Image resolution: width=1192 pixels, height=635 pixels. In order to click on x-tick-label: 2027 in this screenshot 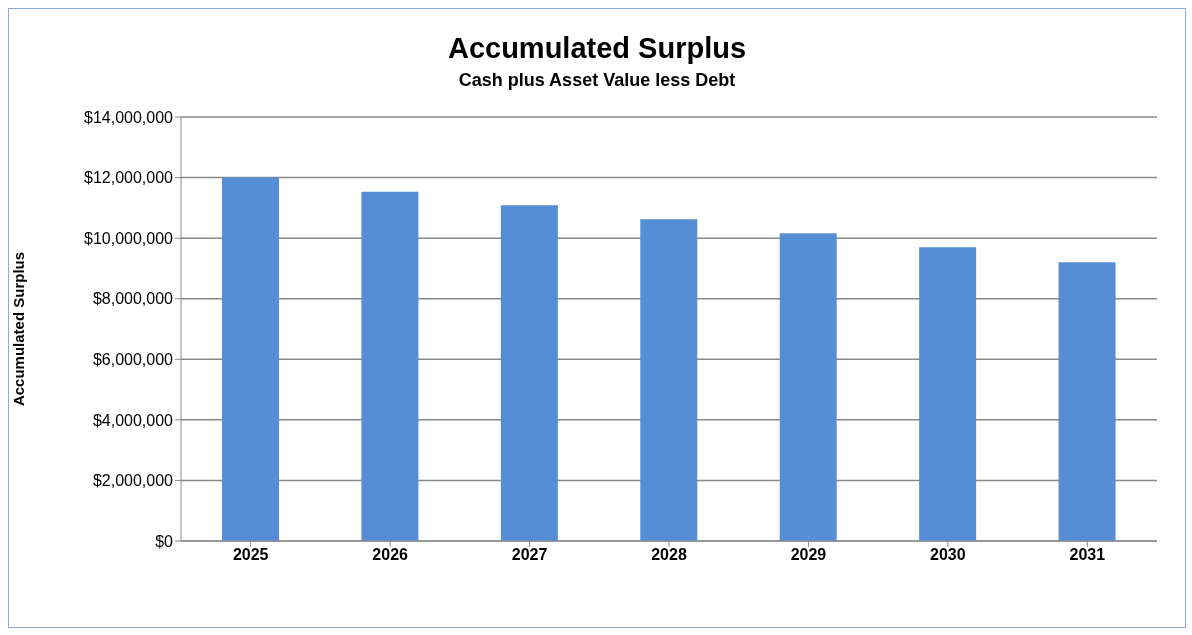, I will do `click(529, 555)`.